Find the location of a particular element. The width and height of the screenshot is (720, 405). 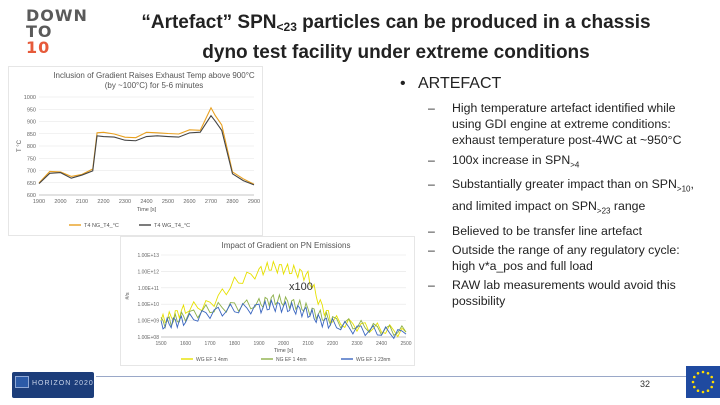

y-axis-label: #/s is located at coordinates (128, 296).